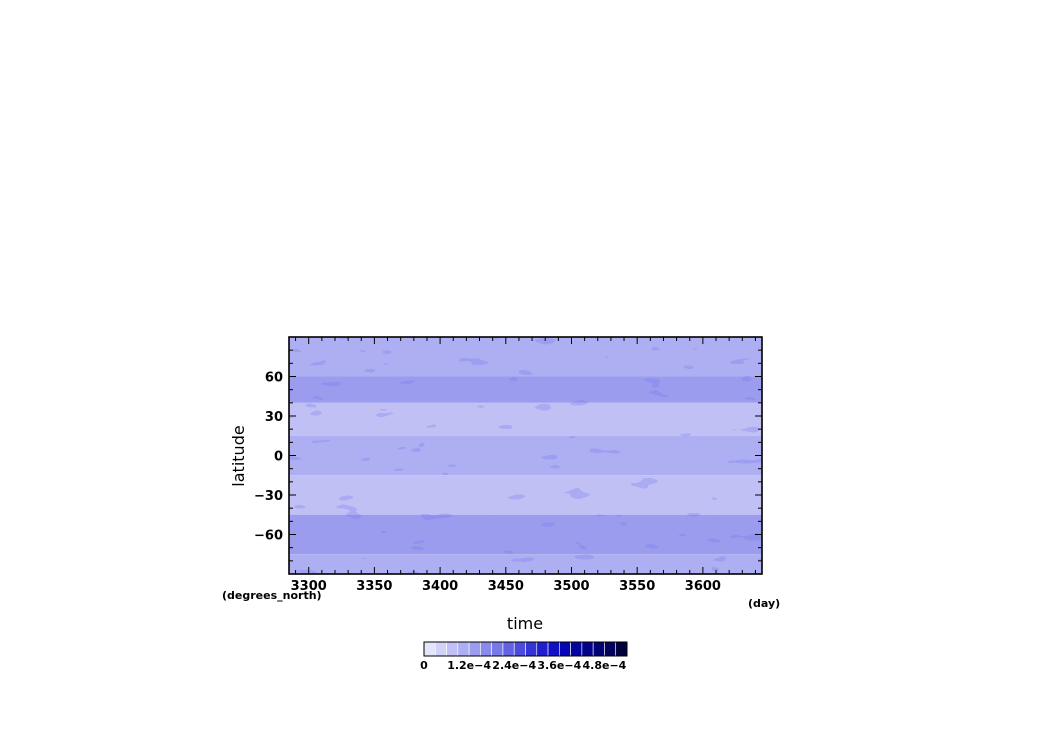  Describe the element at coordinates (571, 586) in the screenshot. I see `x-tick-label: 3500` at that location.